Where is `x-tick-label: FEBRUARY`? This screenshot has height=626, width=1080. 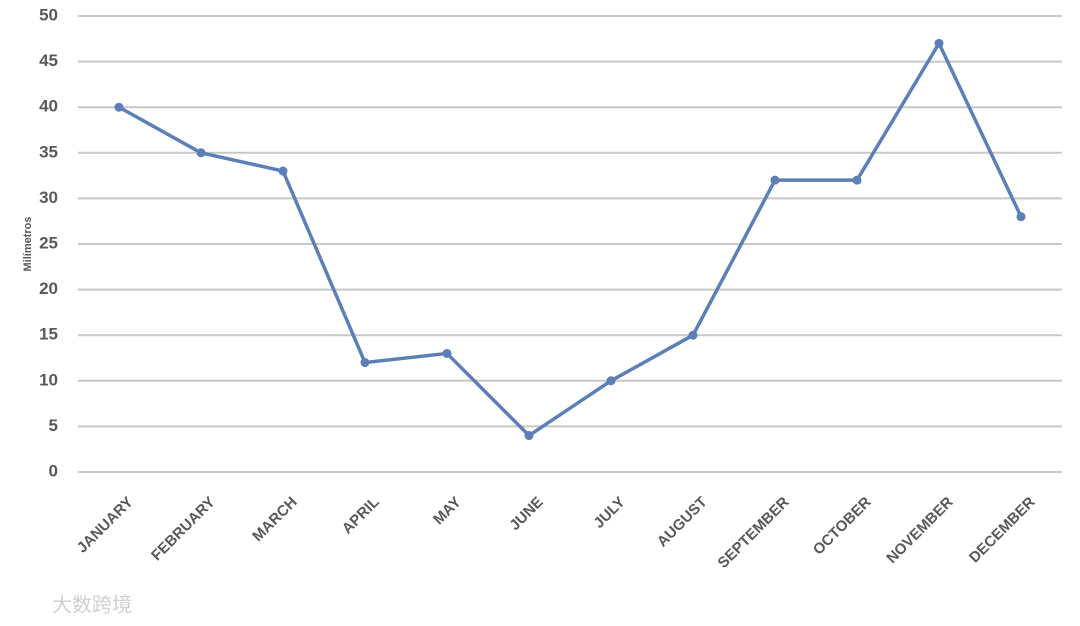 x-tick-label: FEBRUARY is located at coordinates (183, 529).